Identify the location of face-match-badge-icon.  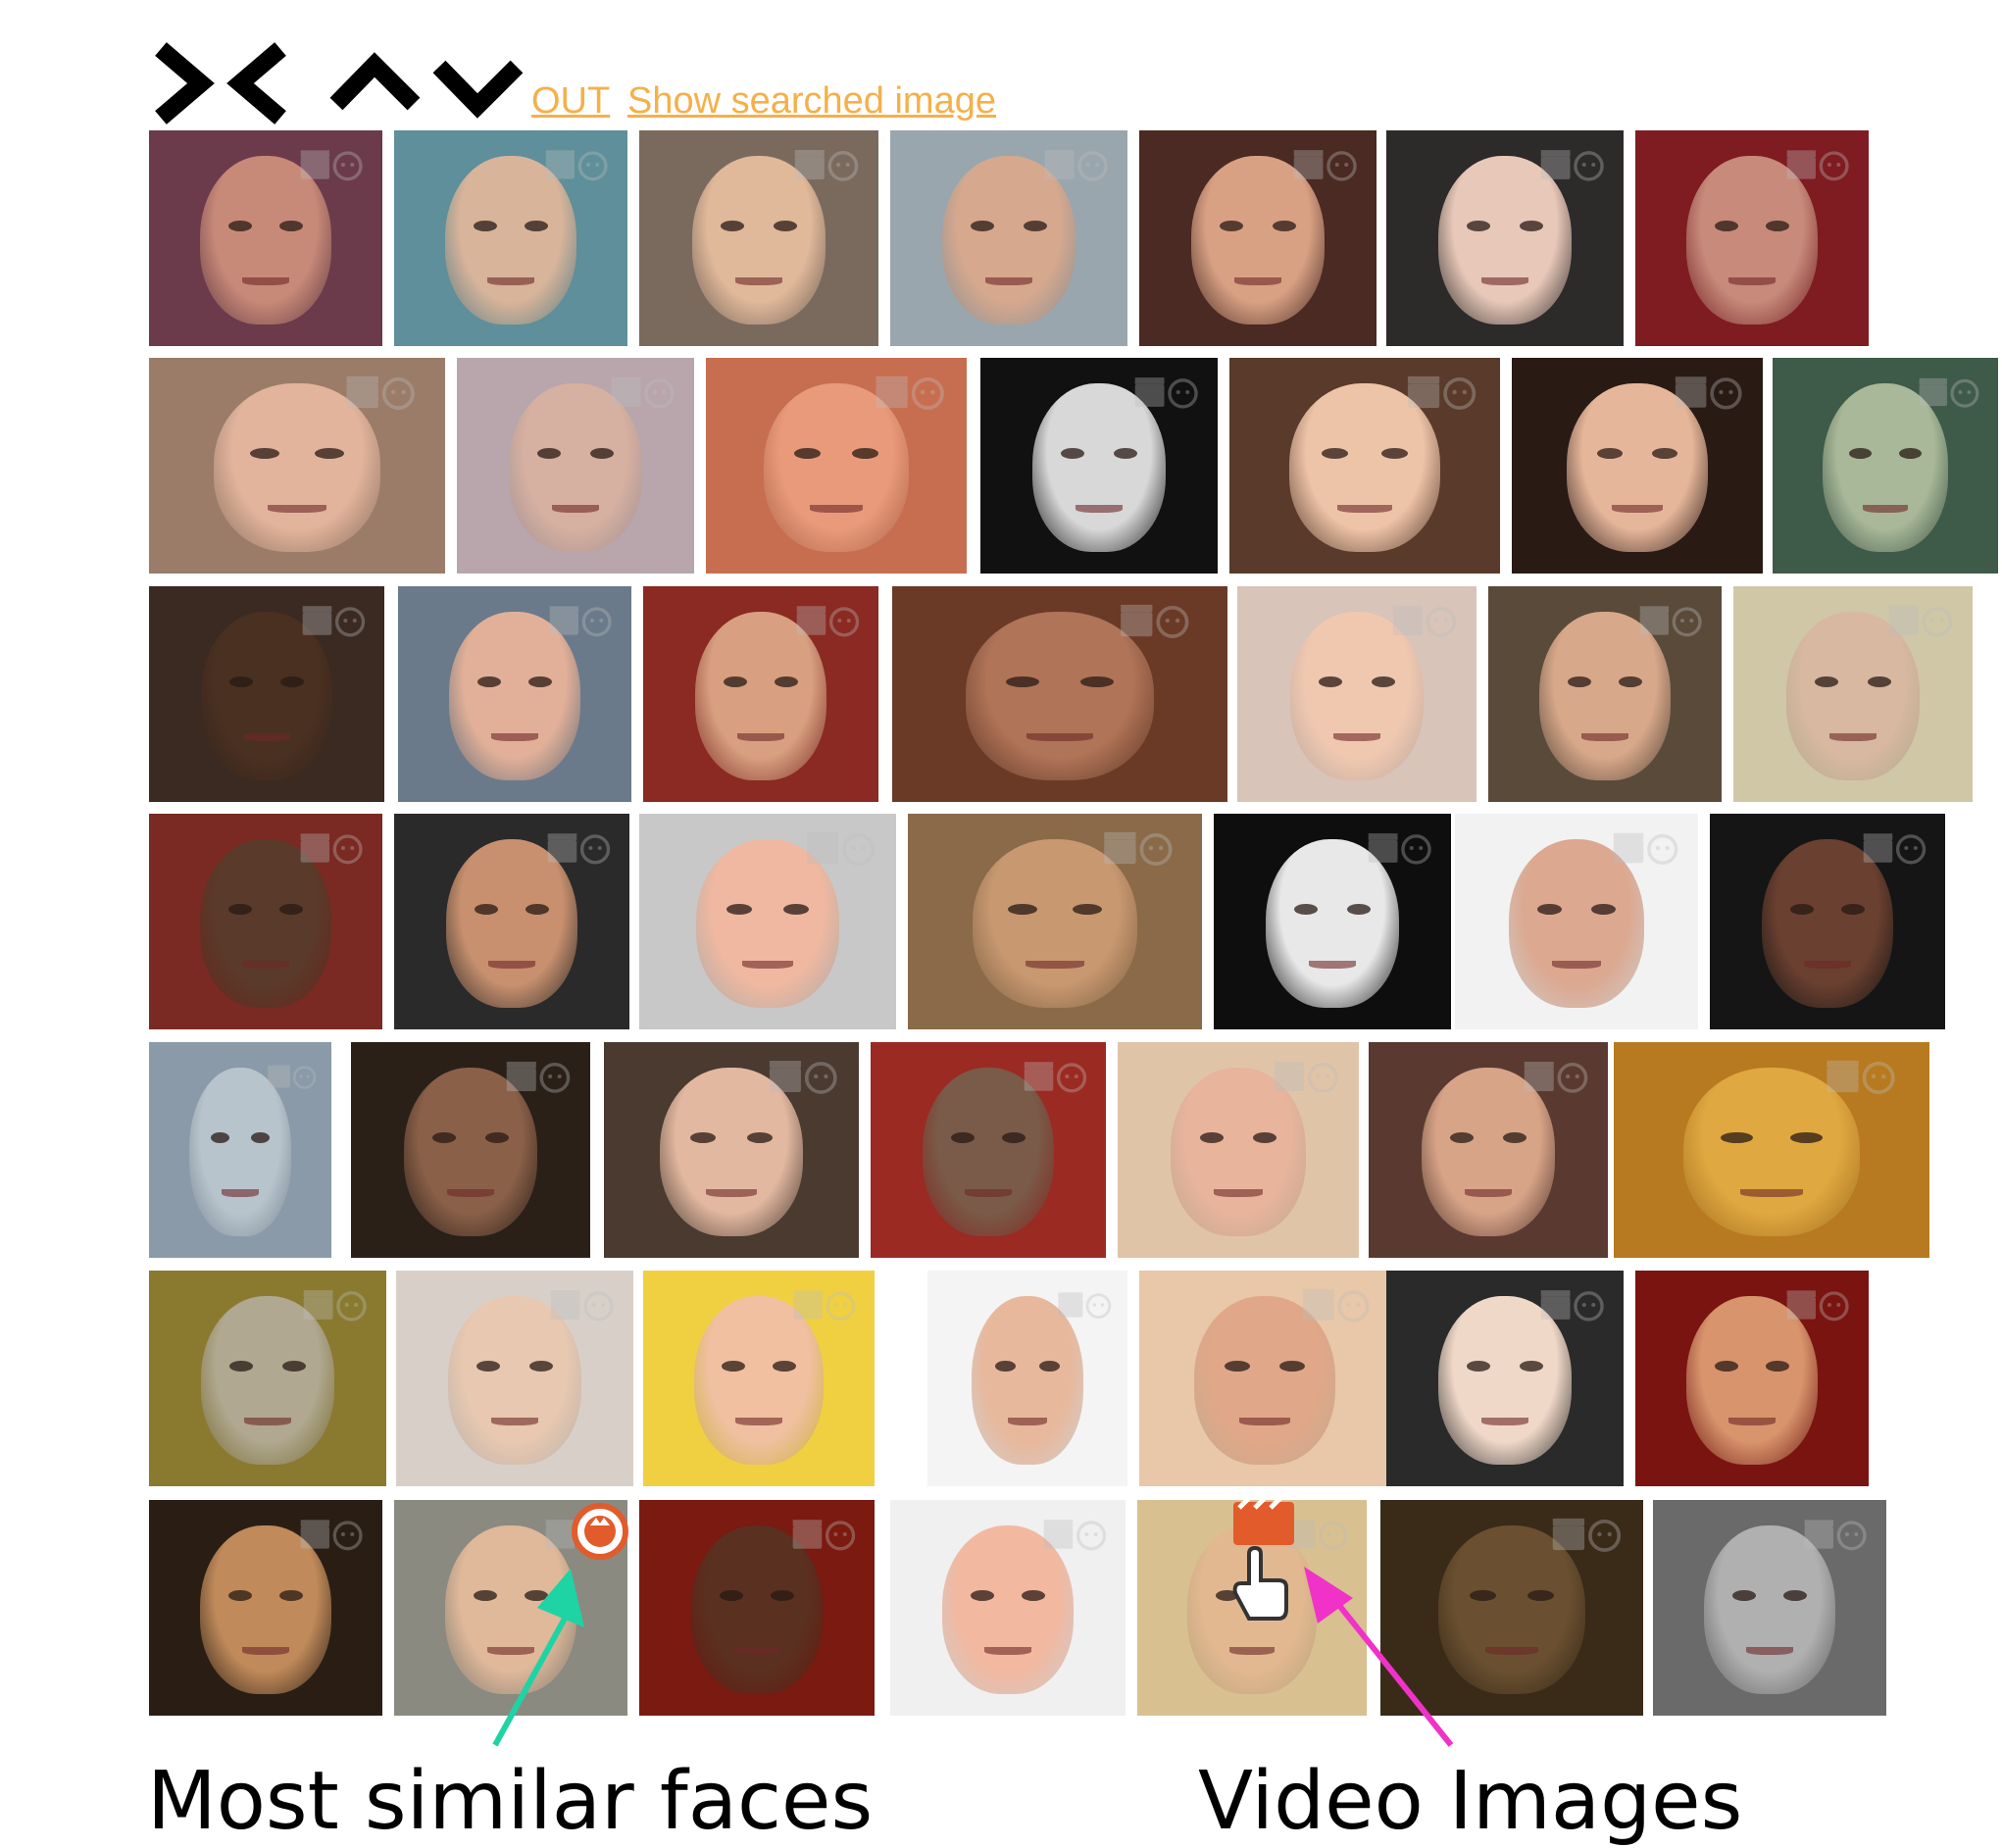
(600, 1531).